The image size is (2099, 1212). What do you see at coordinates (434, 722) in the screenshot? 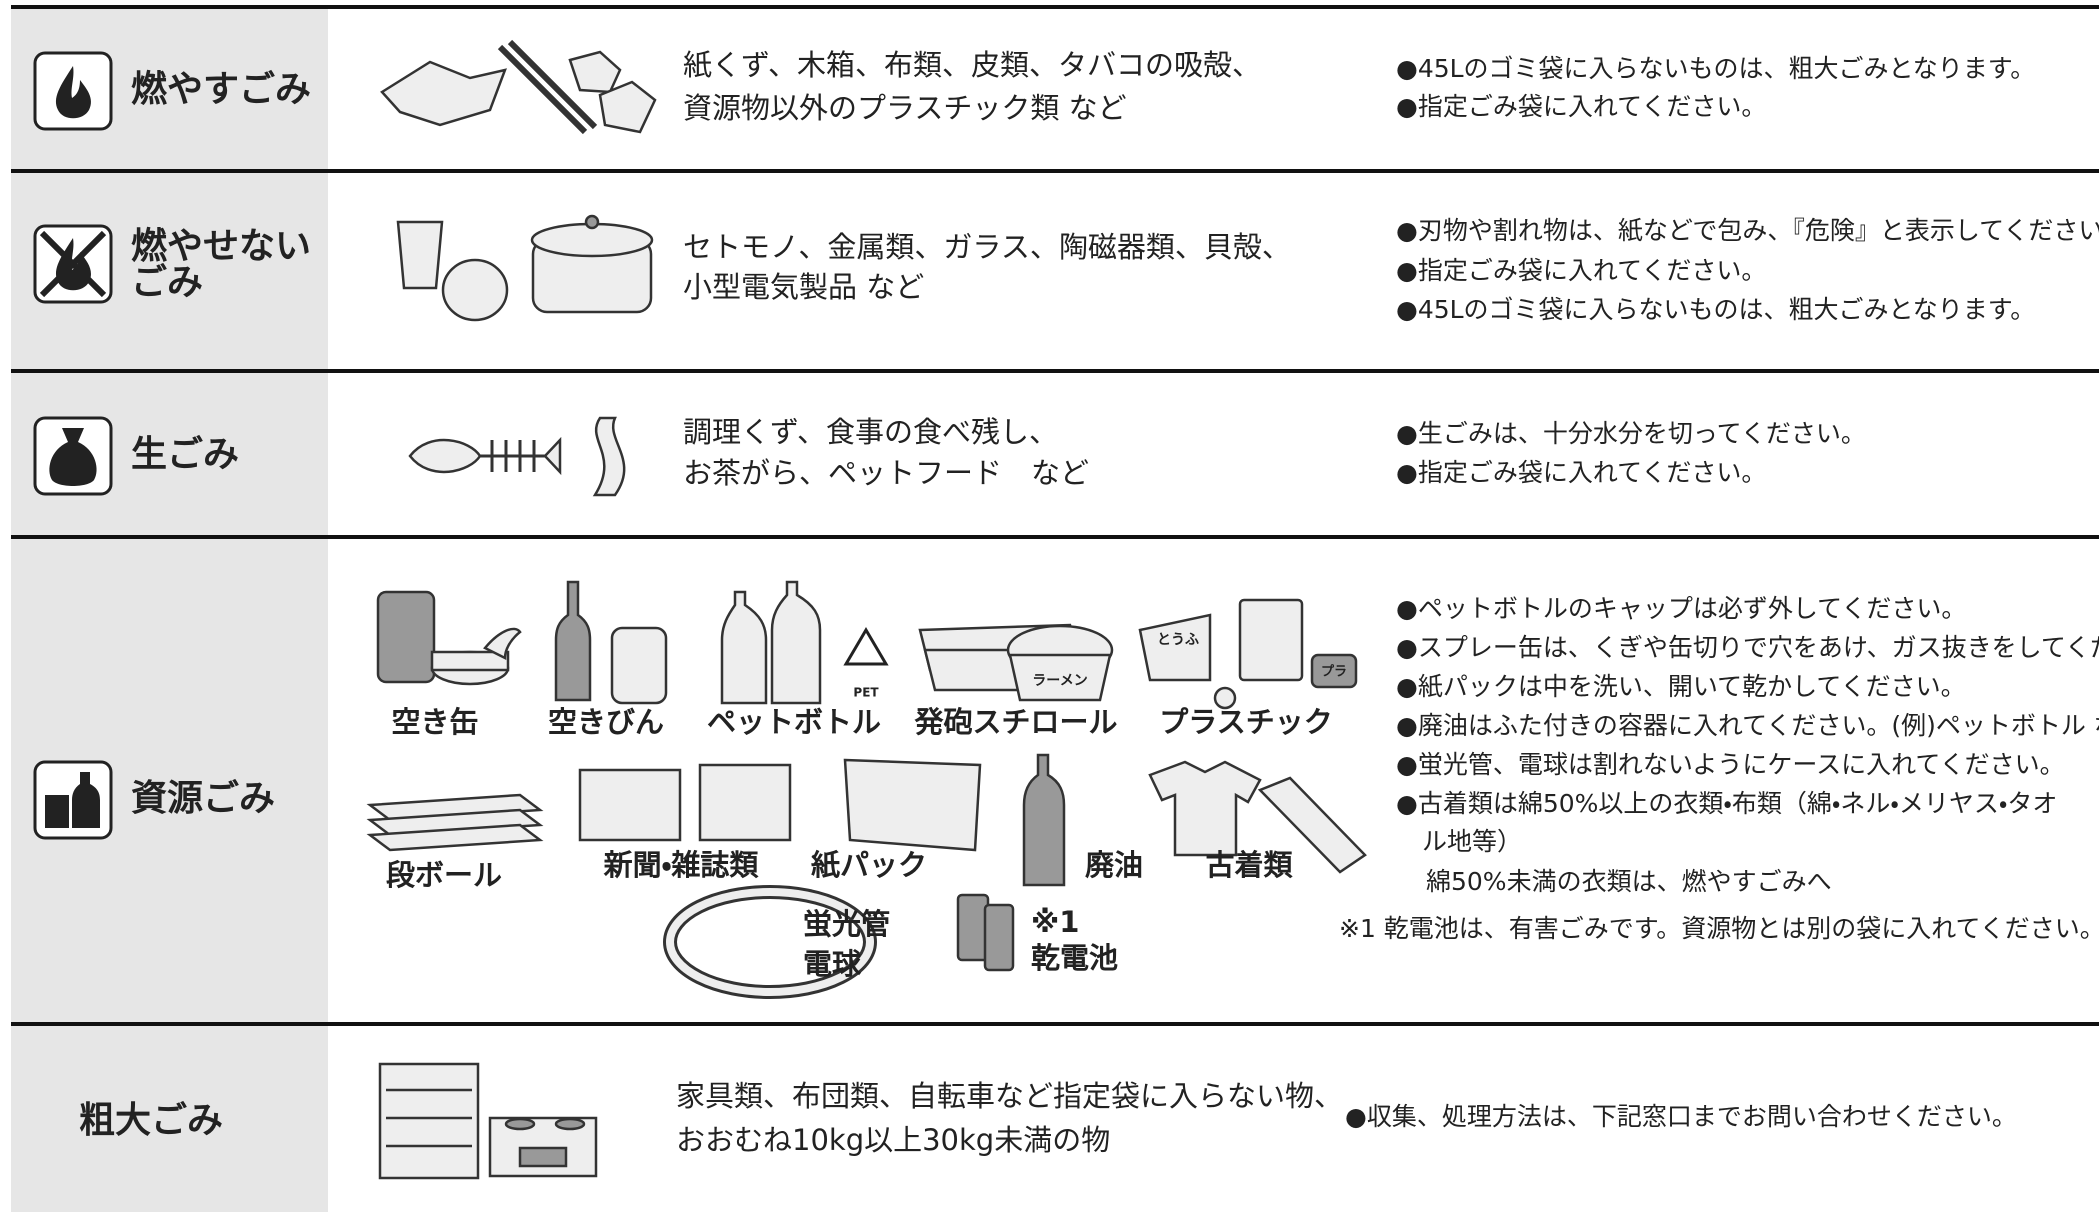
I see `item-label: 空き缶` at bounding box center [434, 722].